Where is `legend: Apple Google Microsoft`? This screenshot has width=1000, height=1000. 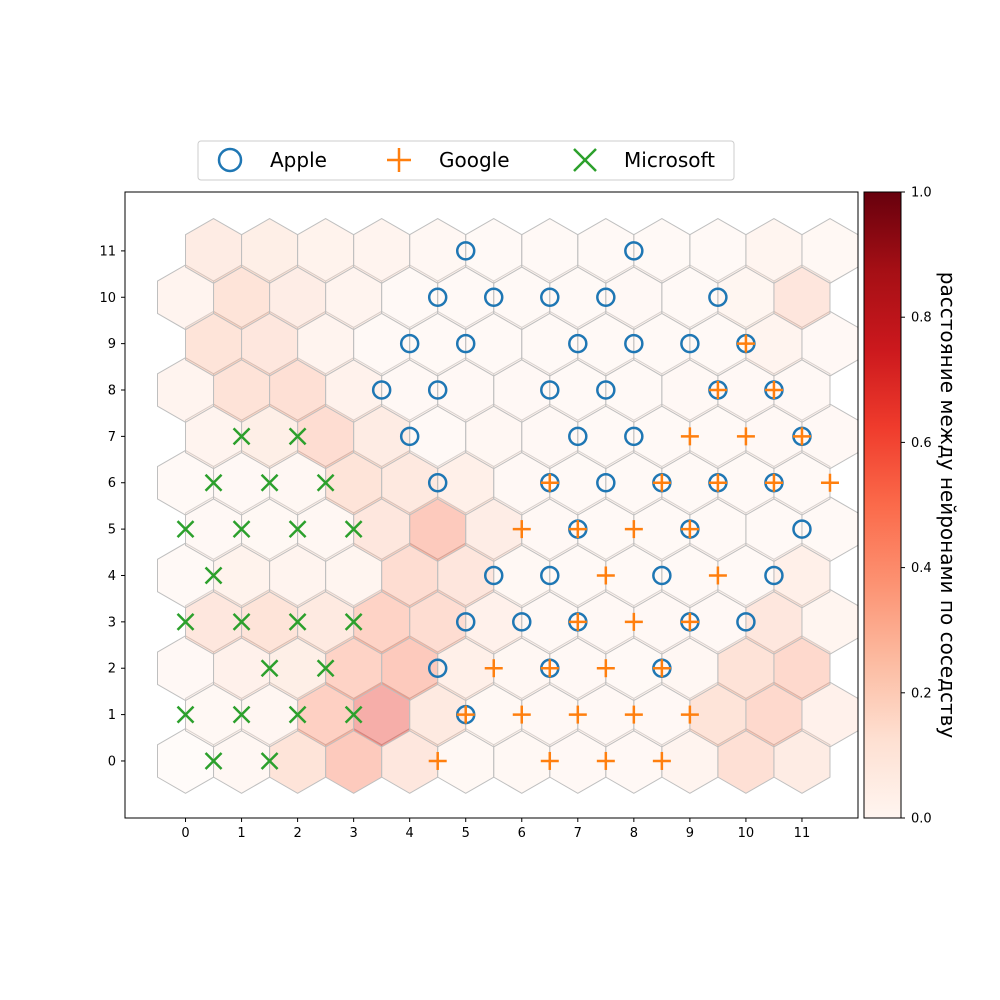 legend: Apple Google Microsoft is located at coordinates (466, 160).